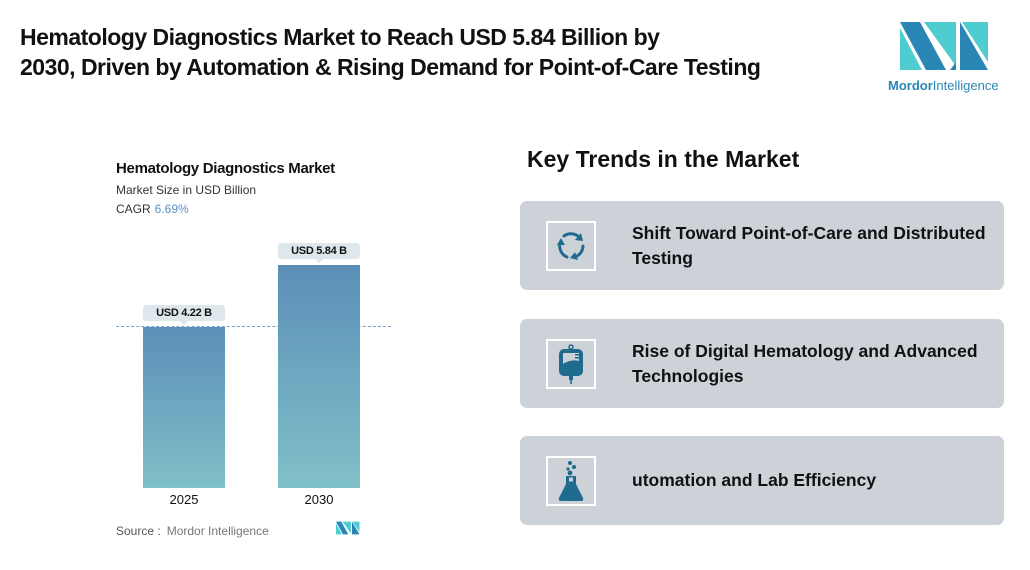  I want to click on mini-mordor-logo-icon, so click(348, 528).